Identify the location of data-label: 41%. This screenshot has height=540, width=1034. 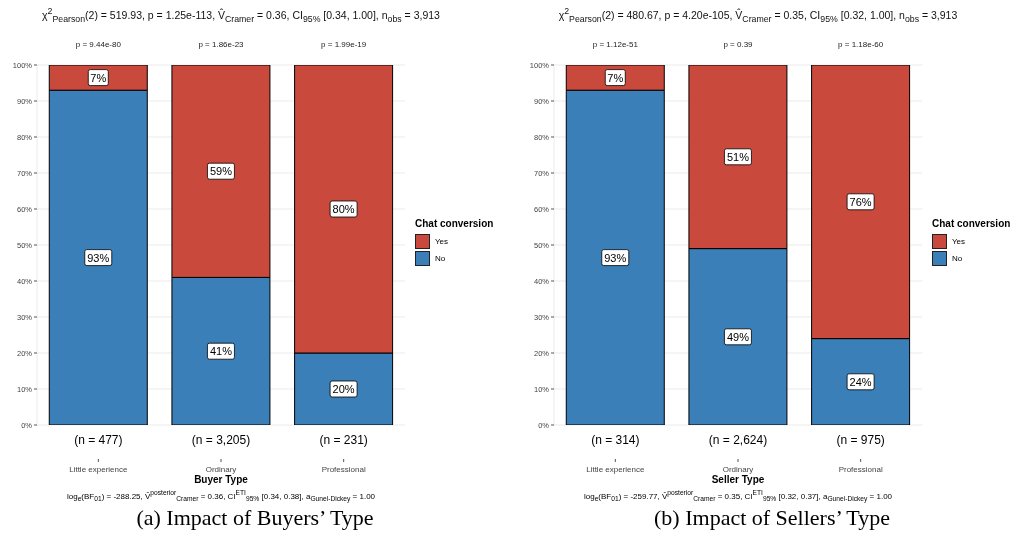
(221, 351).